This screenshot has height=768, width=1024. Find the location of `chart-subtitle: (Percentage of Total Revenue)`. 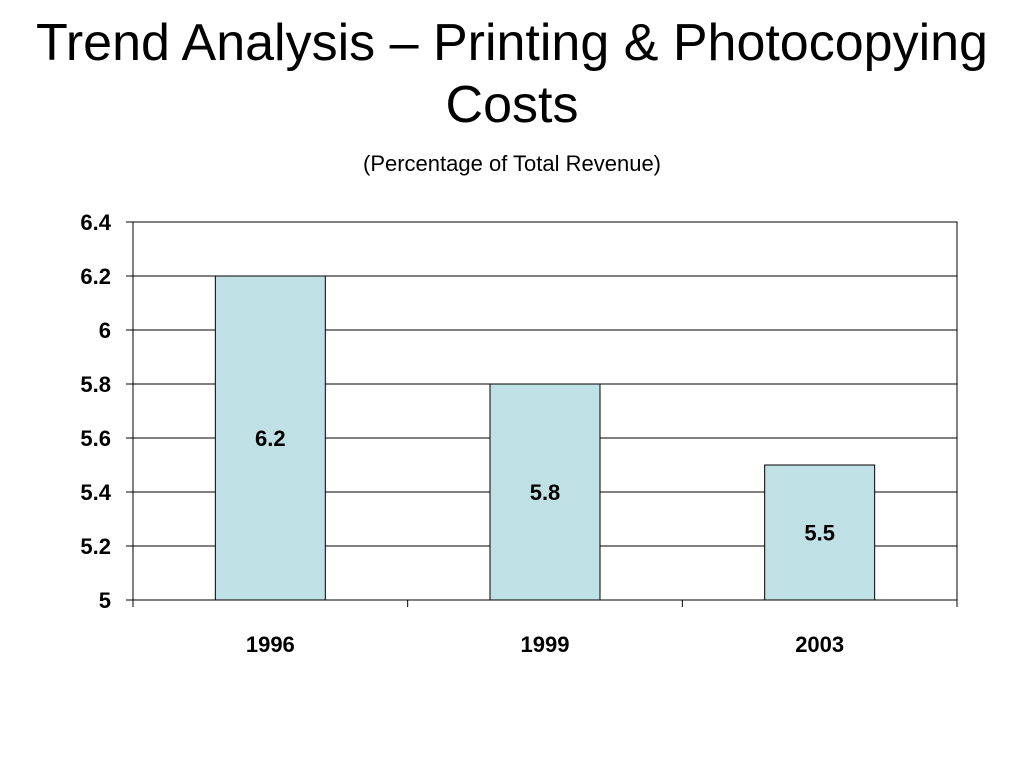

chart-subtitle: (Percentage of Total Revenue) is located at coordinates (512, 163).